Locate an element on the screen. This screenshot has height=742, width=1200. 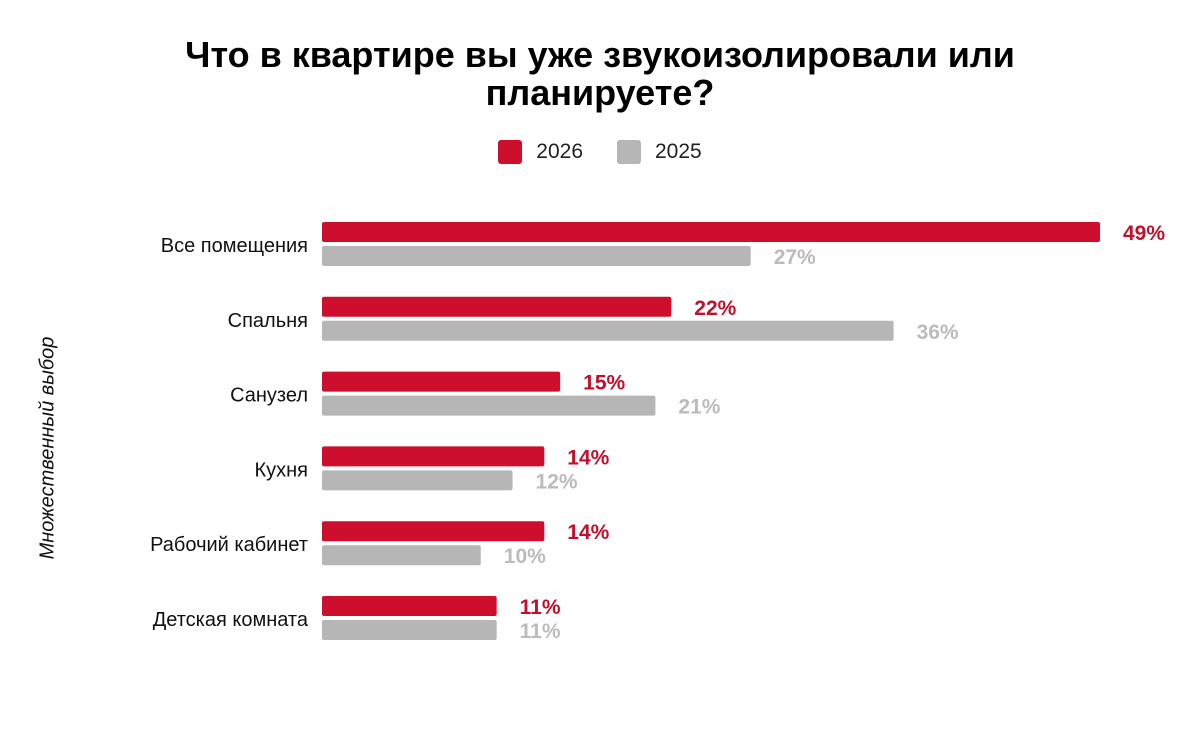
legend-swatch-2025 is located at coordinates (629, 152).